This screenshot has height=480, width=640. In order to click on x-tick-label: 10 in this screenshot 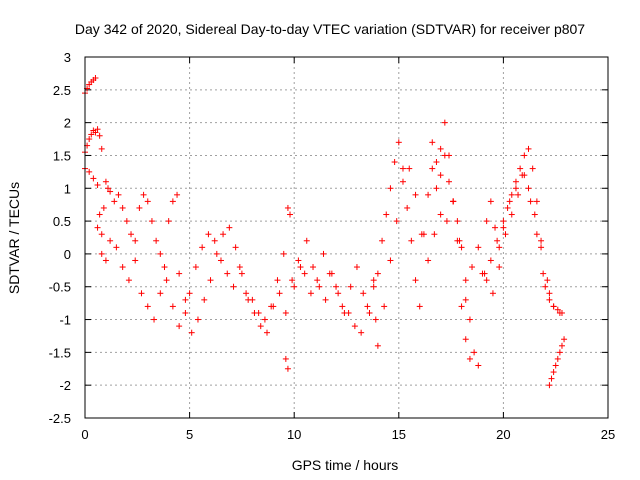, I will do `click(294, 434)`.